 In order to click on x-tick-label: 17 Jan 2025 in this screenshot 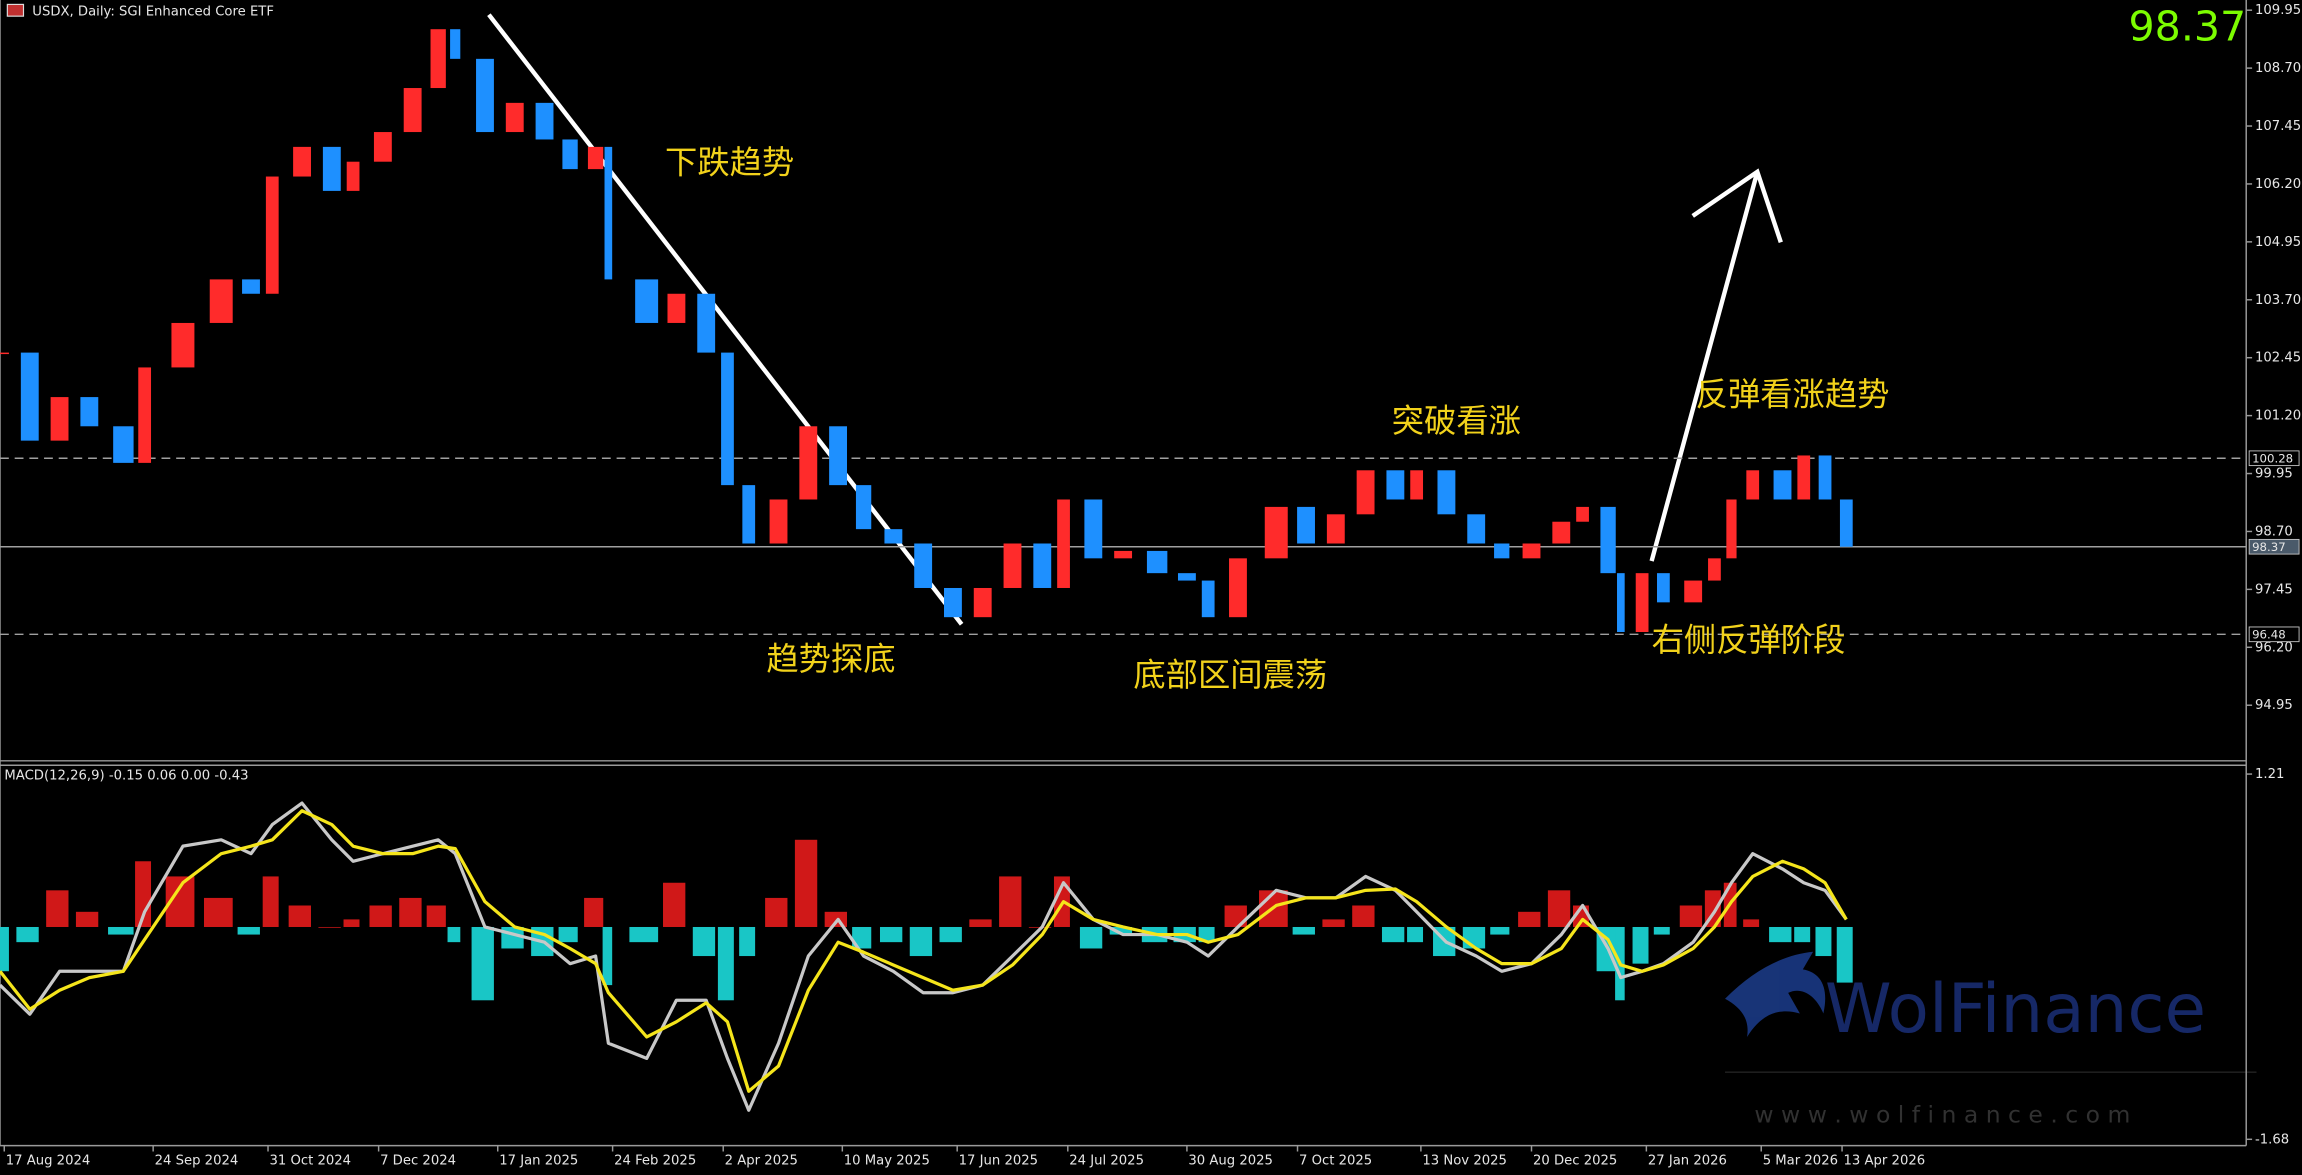, I will do `click(538, 1160)`.